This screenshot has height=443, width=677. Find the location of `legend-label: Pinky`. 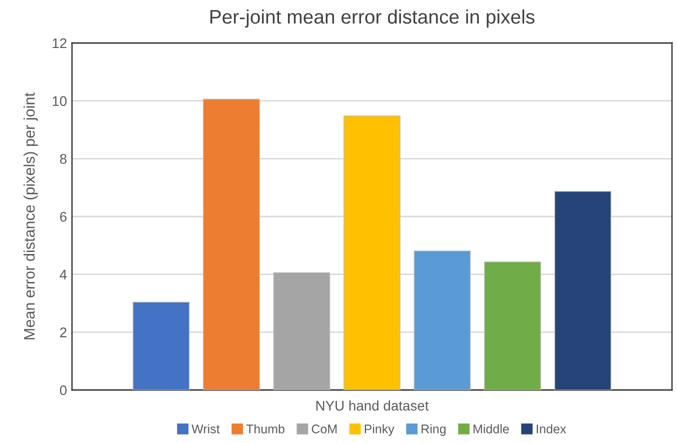

legend-label: Pinky is located at coordinates (379, 430).